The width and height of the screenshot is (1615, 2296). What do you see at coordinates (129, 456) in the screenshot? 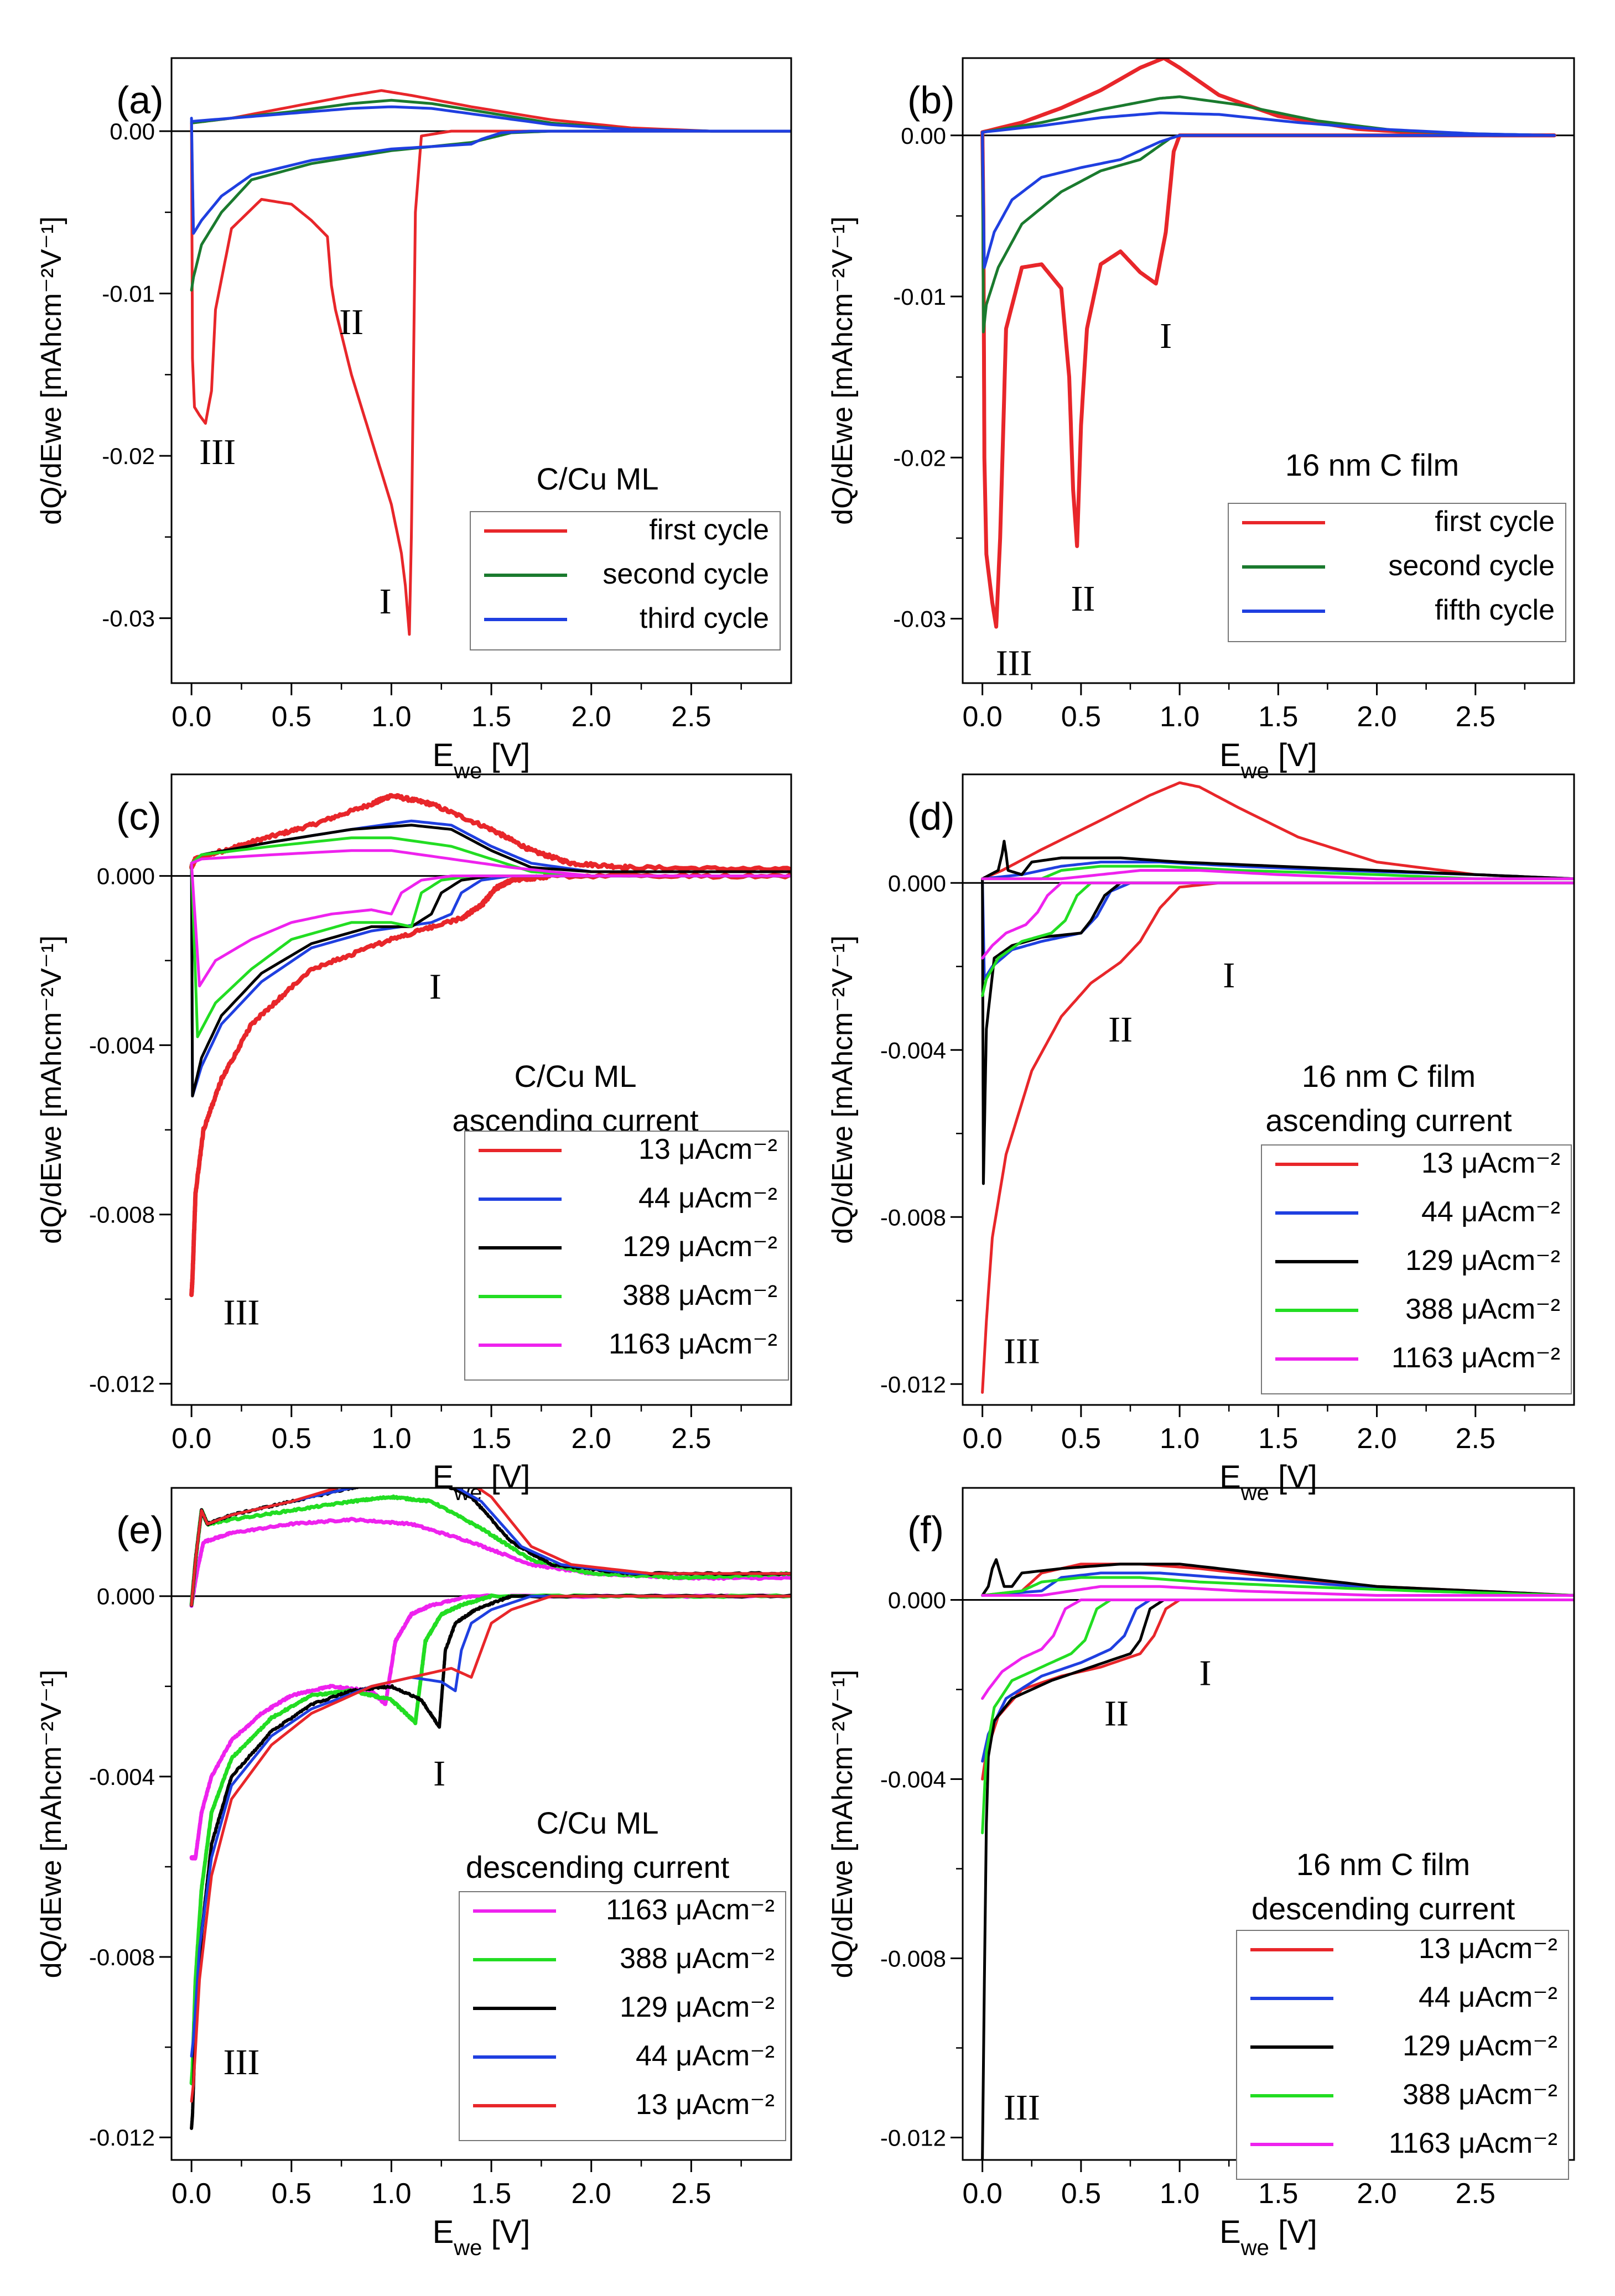
I see `y-tick-label: -0.02` at bounding box center [129, 456].